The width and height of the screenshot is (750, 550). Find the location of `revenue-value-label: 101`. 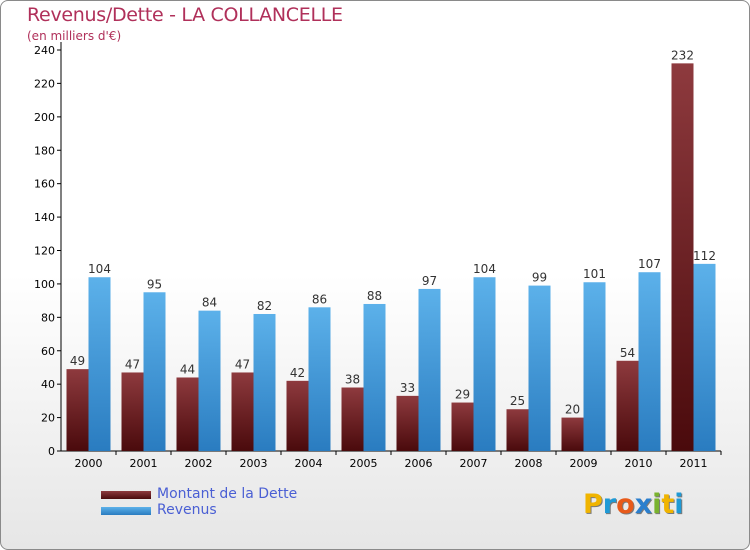

revenue-value-label: 101 is located at coordinates (594, 274).